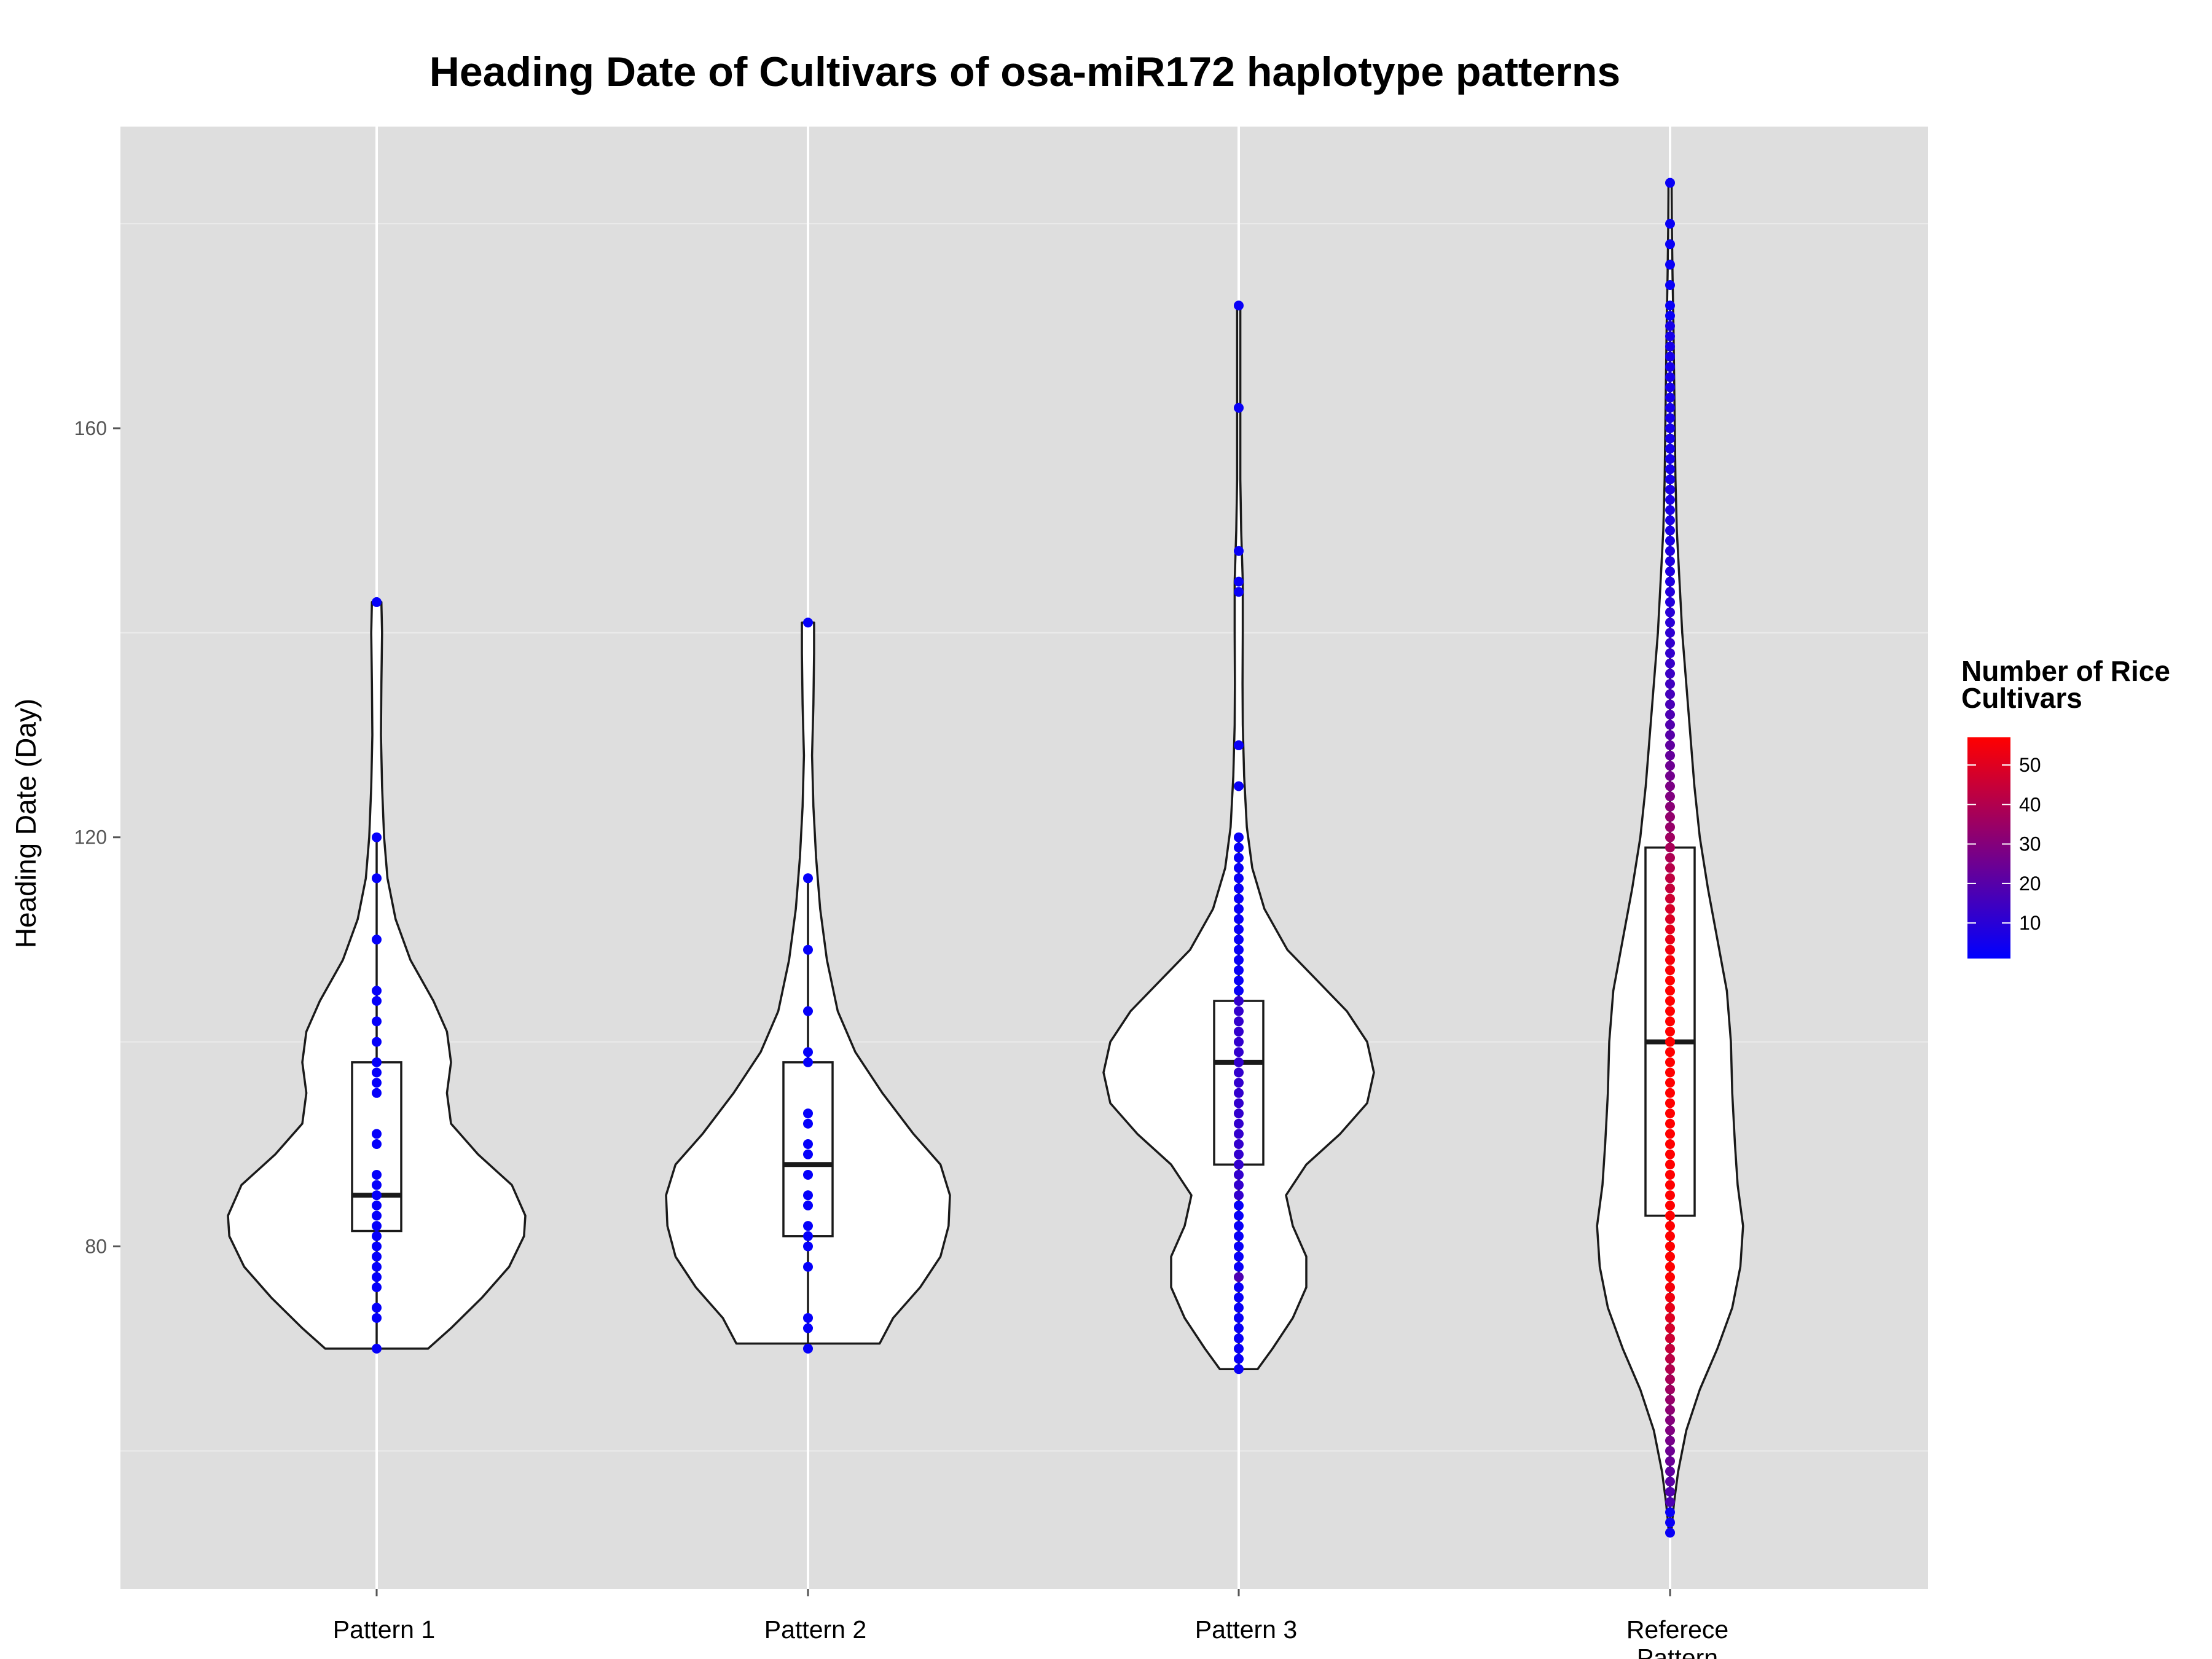 The image size is (2212, 1659). Describe the element at coordinates (90, 428) in the screenshot. I see `y-tick-label: 160` at that location.